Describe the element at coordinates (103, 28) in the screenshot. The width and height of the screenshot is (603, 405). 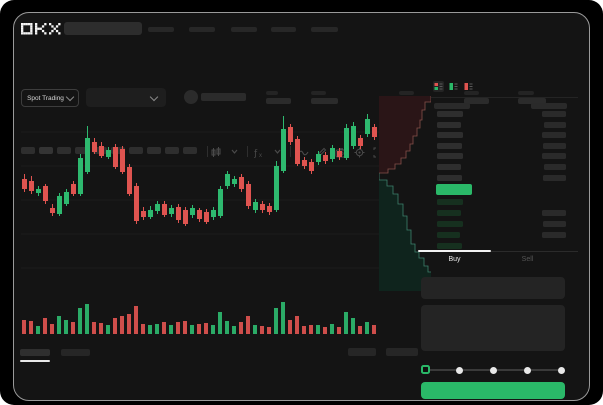
I see `search-input` at that location.